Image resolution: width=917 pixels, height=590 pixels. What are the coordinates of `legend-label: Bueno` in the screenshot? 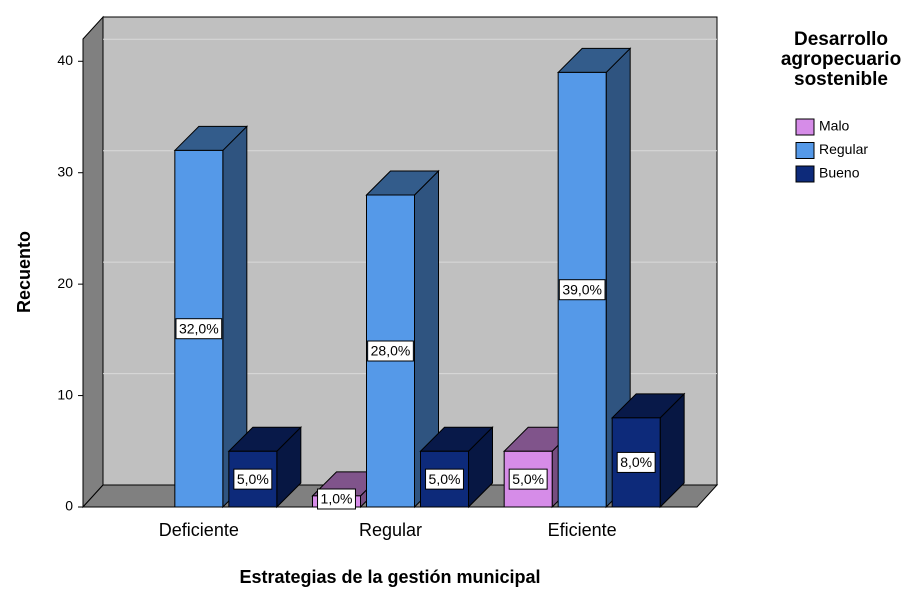 It's located at (839, 173).